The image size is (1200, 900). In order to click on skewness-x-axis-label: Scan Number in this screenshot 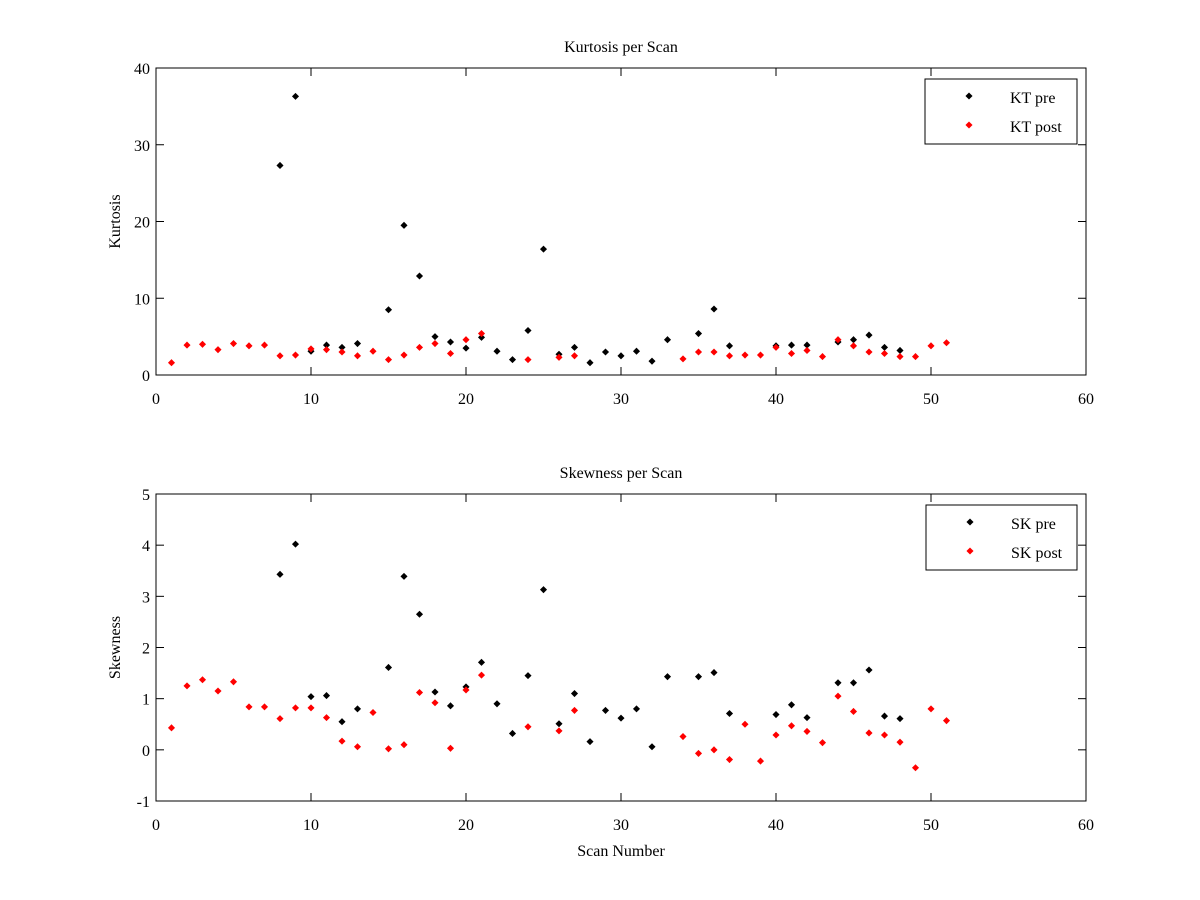, I will do `click(621, 851)`.